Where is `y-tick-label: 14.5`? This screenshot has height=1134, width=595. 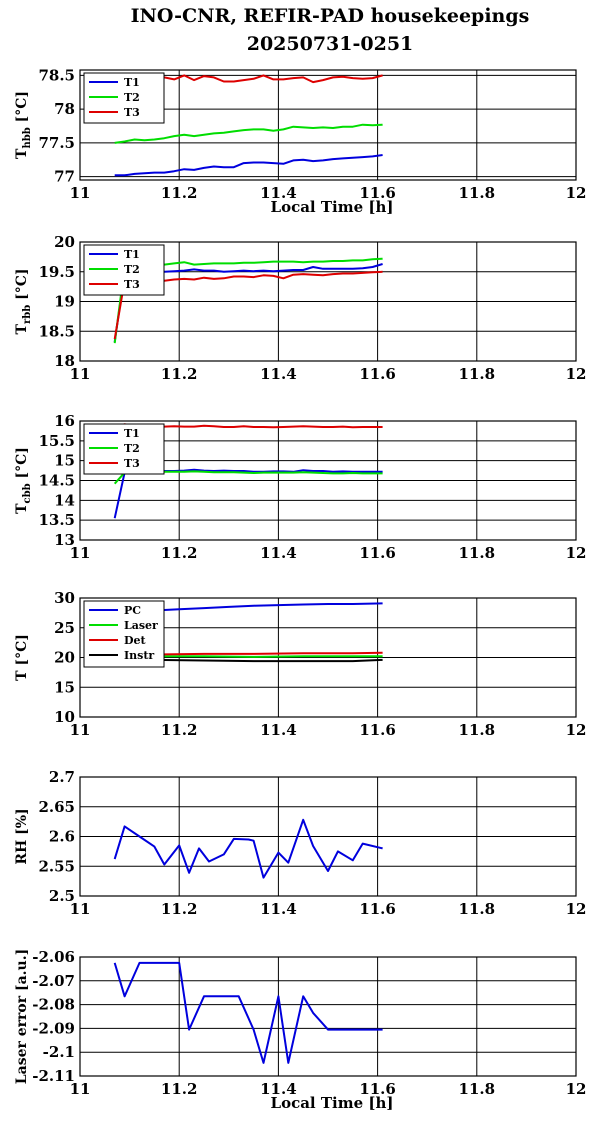 y-tick-label: 14.5 is located at coordinates (56, 481).